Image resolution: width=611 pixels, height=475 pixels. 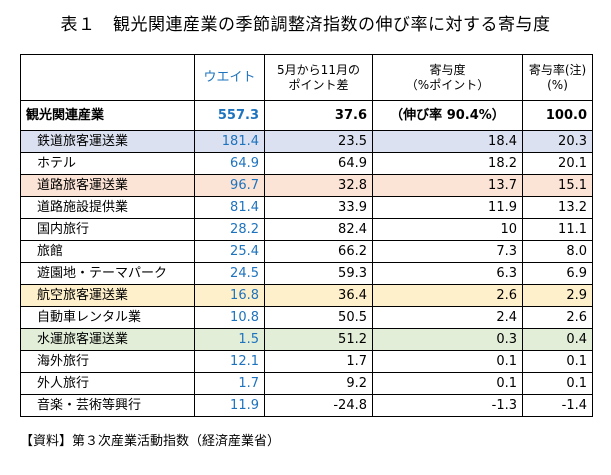 I want to click on table-row: 鉄道旅客運送業 181.4 23.5 18.4 20.3, so click(x=306, y=141).